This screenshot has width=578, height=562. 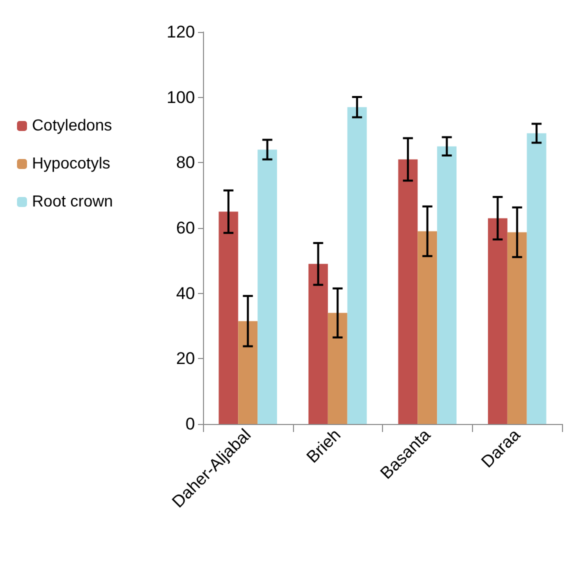 I want to click on y-tick-label: 80, so click(x=185, y=162).